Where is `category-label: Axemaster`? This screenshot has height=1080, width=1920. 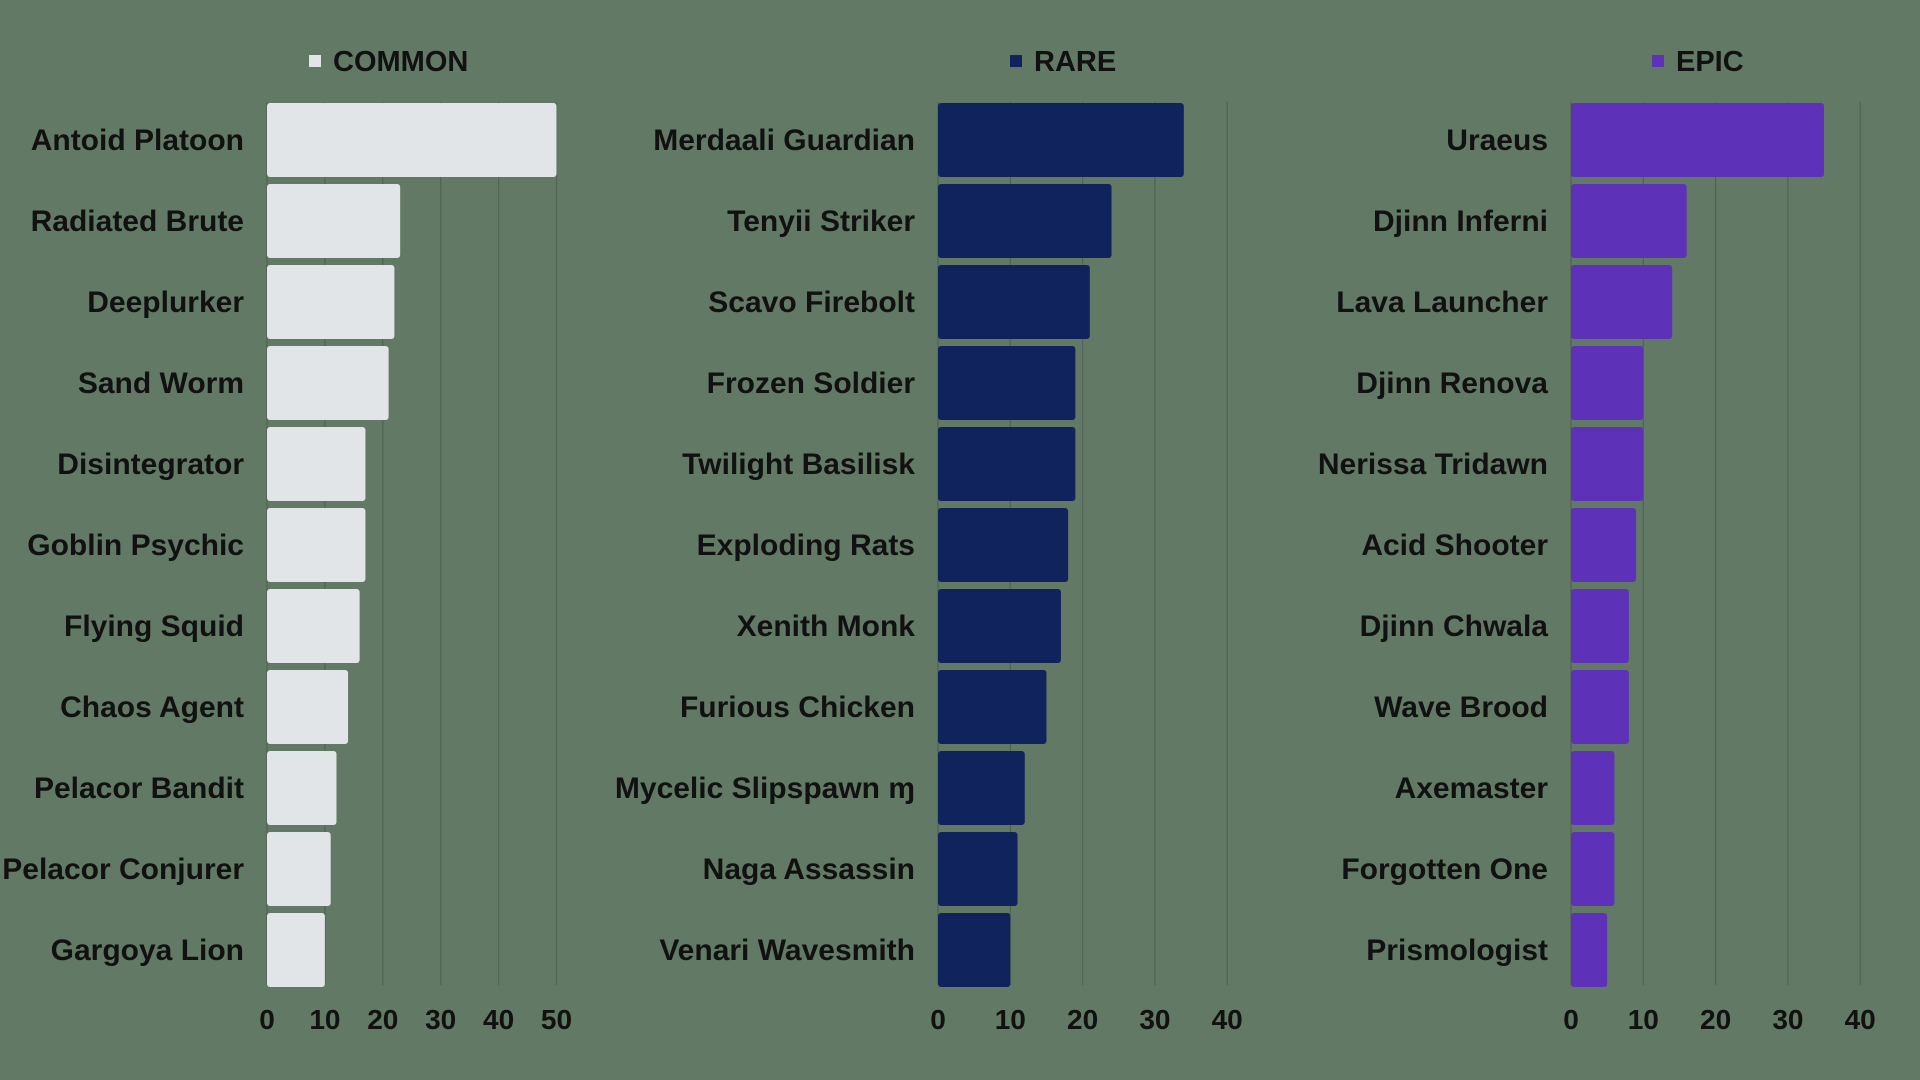 category-label: Axemaster is located at coordinates (1472, 788).